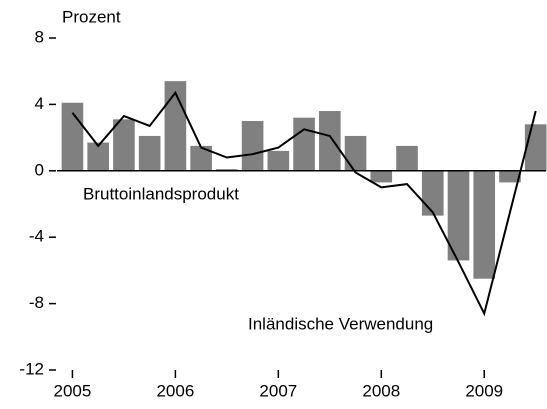 This screenshot has width=547, height=409. Describe the element at coordinates (175, 390) in the screenshot. I see `x-tick-label: 2006` at that location.